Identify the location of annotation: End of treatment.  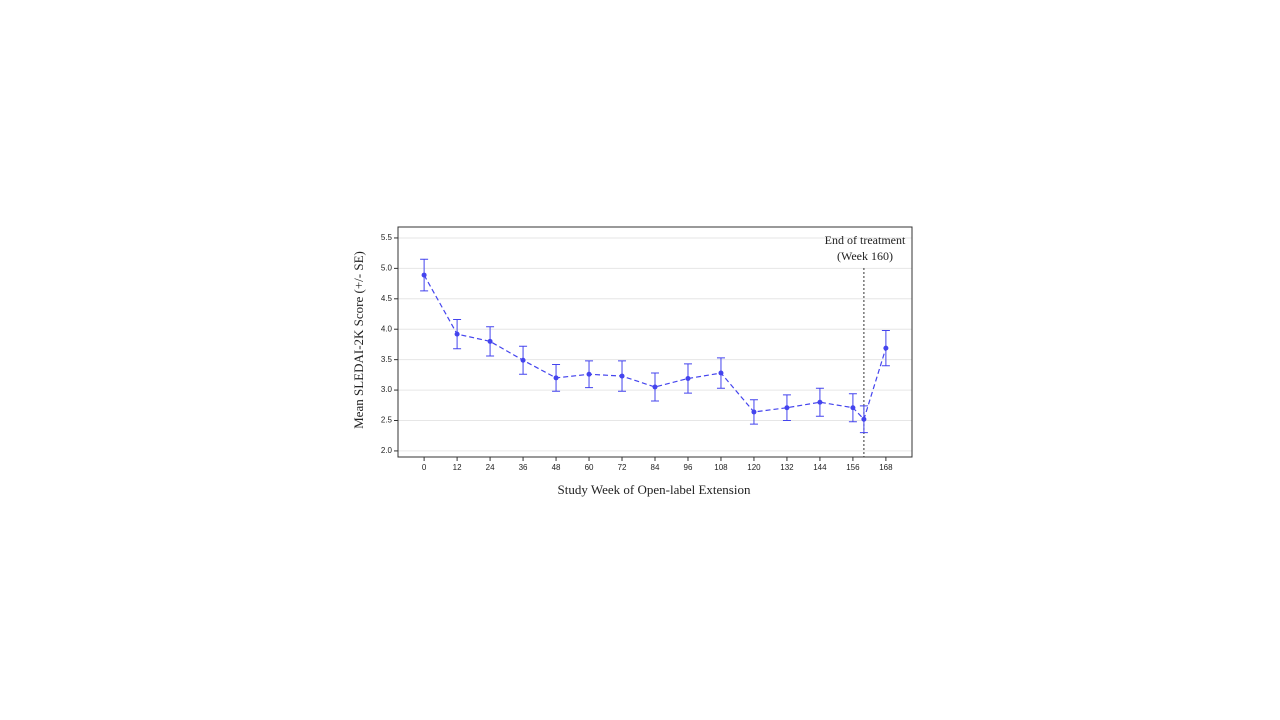
(865, 240).